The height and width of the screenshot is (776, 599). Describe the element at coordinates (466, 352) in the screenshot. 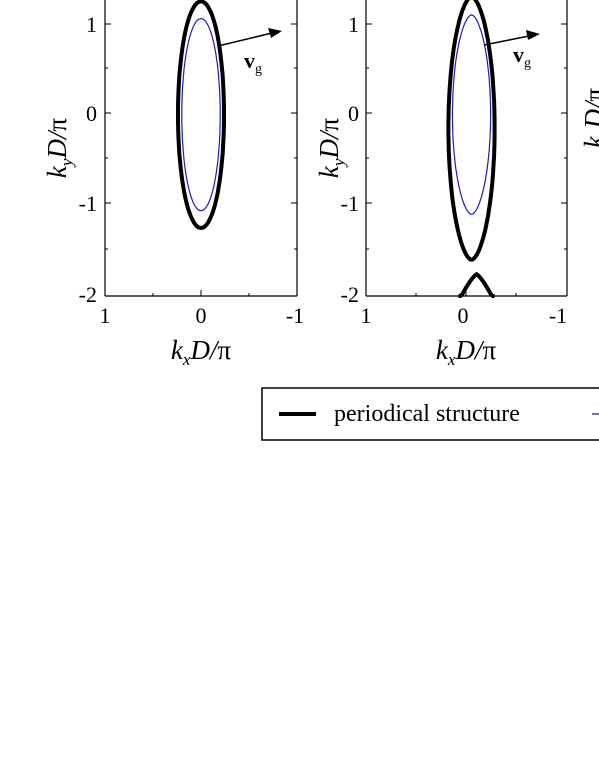

I see `panel-2-xlabel: kxD/π` at that location.